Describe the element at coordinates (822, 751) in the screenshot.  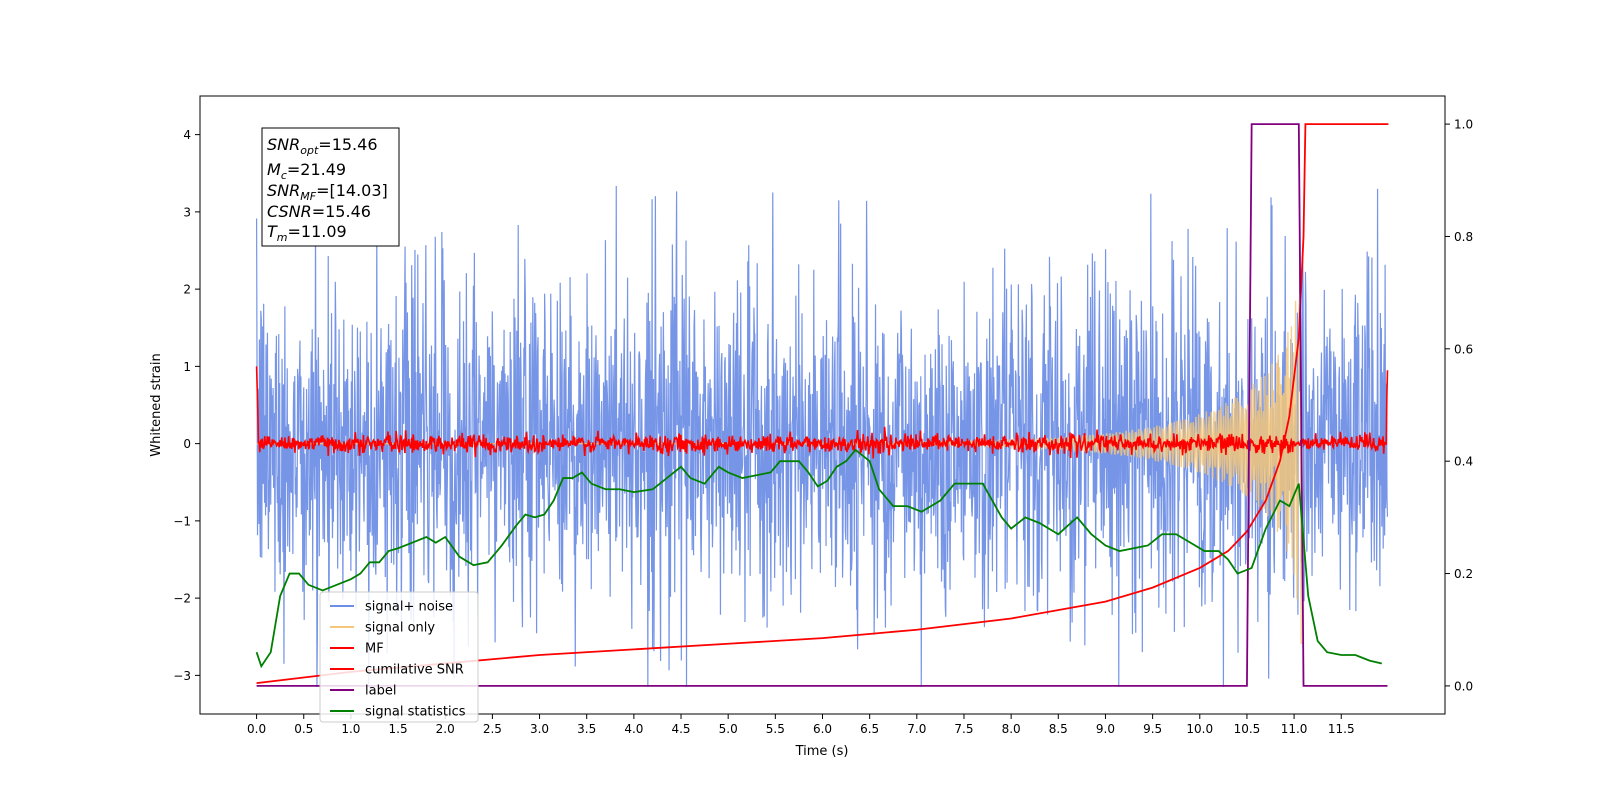
I see `x-axis-label: Time (s)` at that location.